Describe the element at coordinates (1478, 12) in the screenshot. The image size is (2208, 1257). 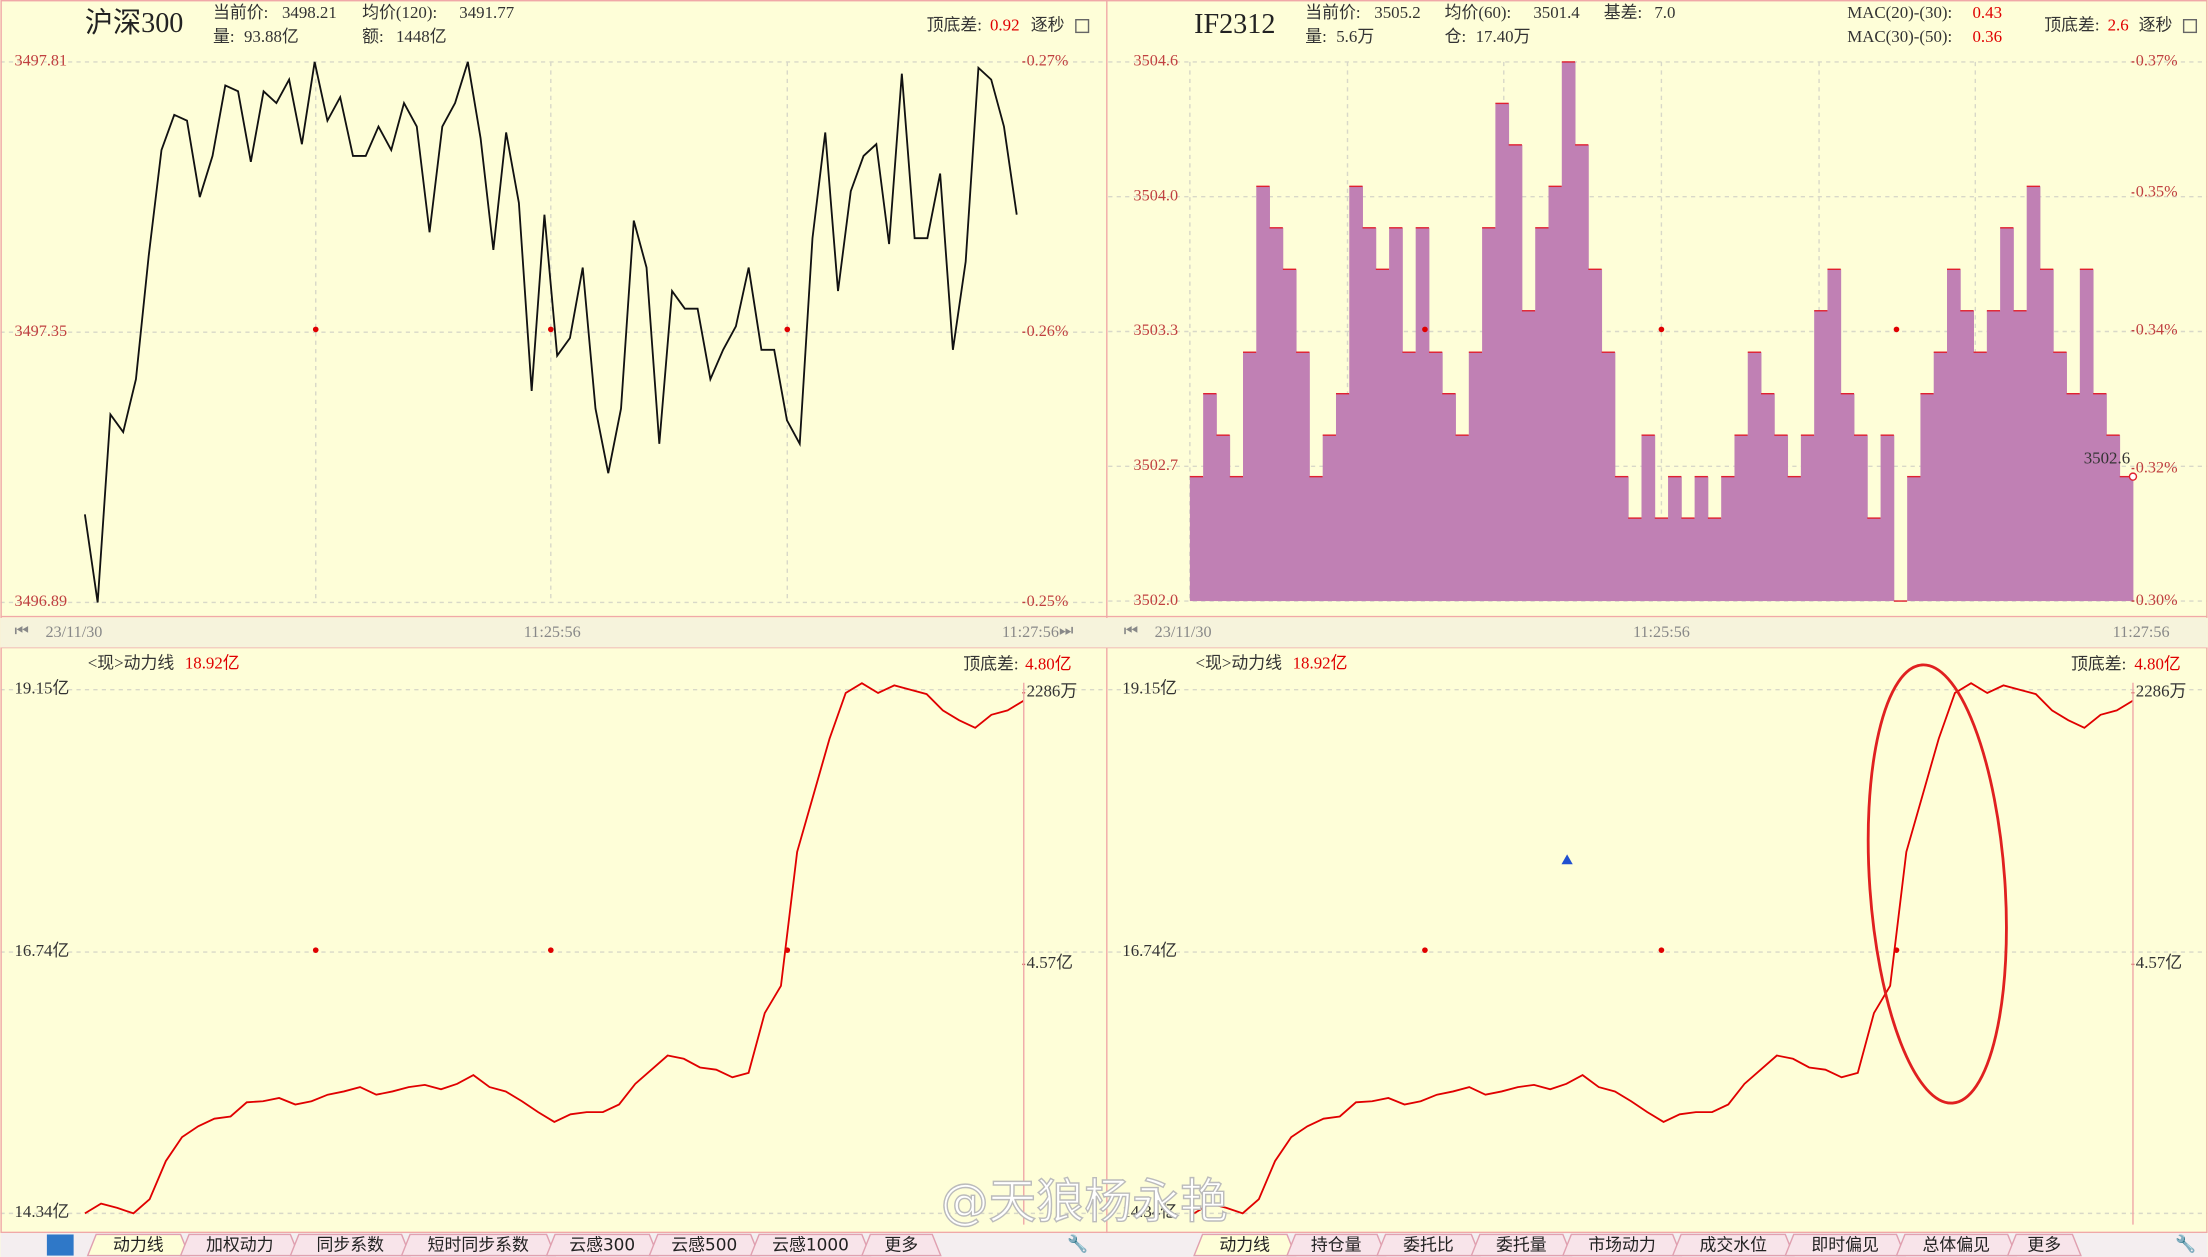
I see `field-label: 均价(60):` at that location.